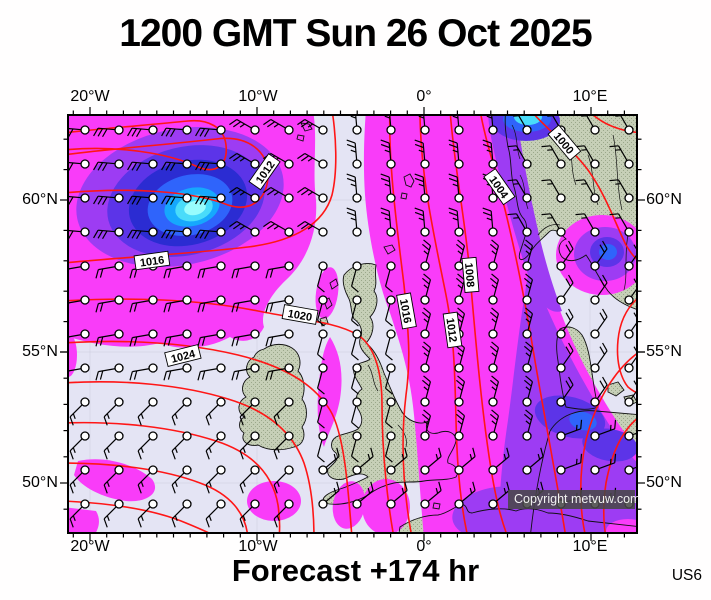 The width and height of the screenshot is (711, 600). I want to click on forecast-label: Forecast +174 hr, so click(355, 570).